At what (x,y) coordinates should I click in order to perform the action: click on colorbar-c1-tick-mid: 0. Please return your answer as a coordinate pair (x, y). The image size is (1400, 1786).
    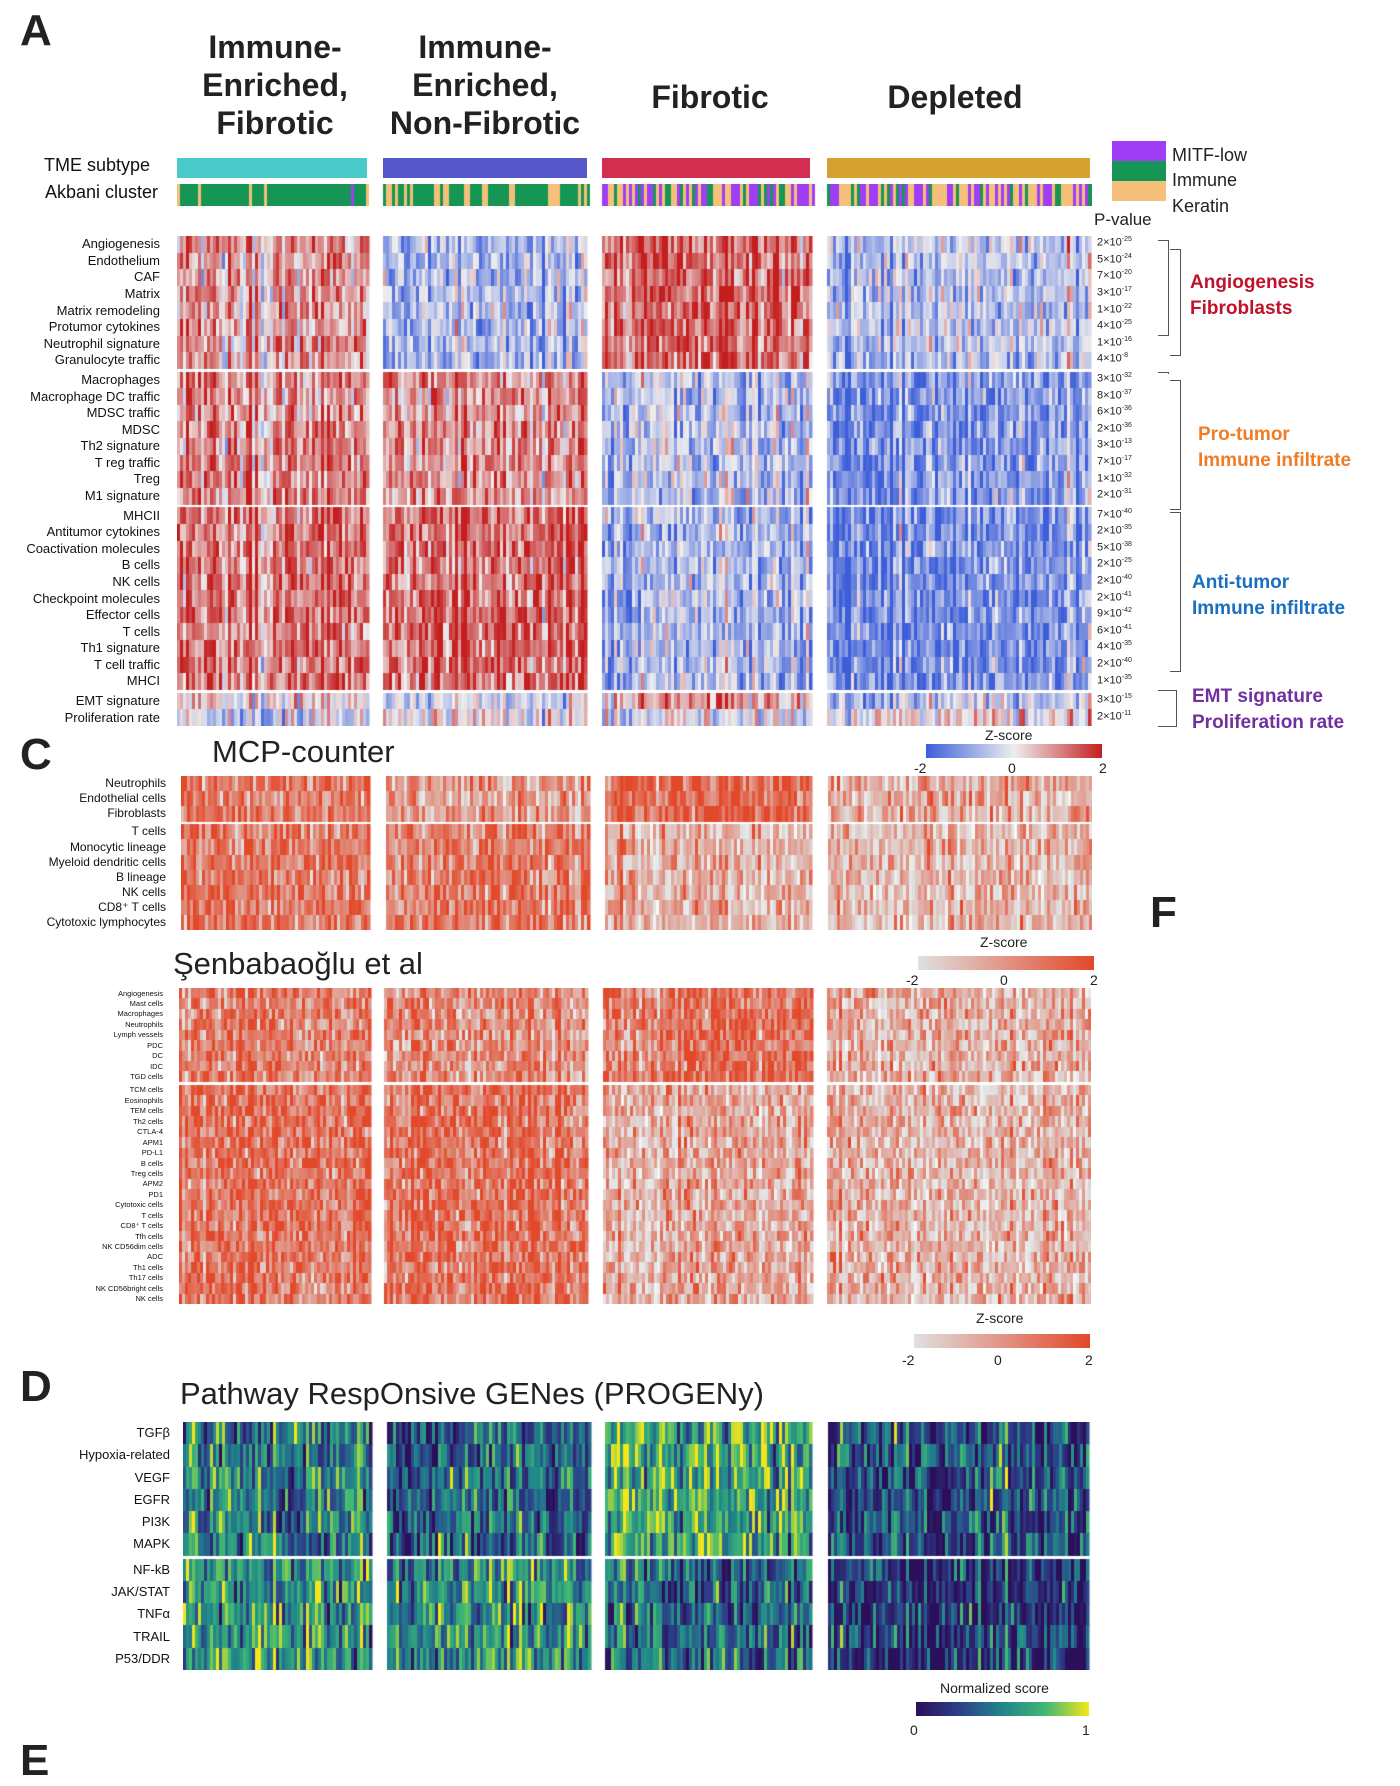
    Looking at the image, I should click on (1004, 980).